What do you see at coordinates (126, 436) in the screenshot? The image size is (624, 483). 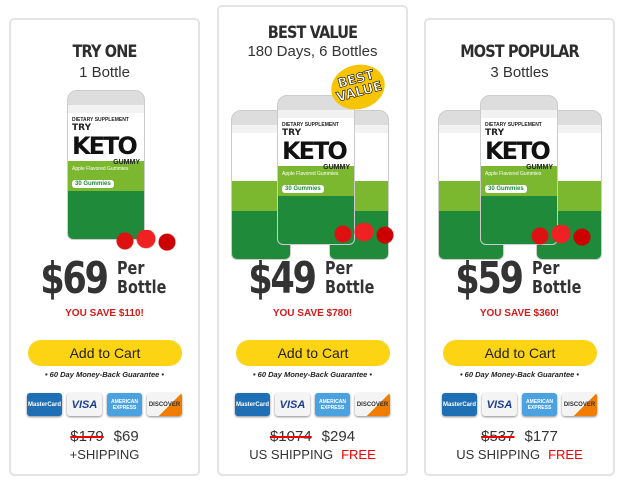 I see `total-price: $69` at bounding box center [126, 436].